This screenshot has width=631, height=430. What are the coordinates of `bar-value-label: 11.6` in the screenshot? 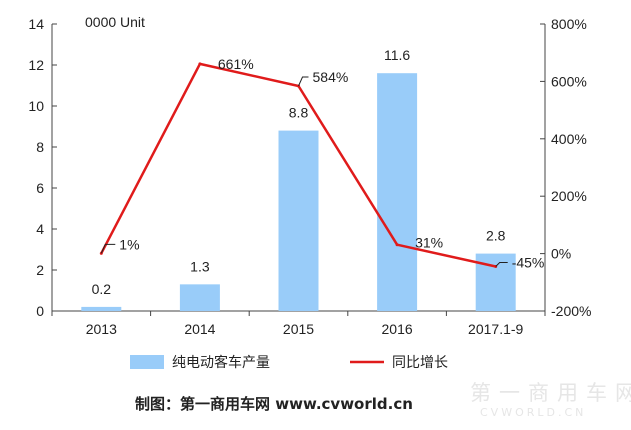 It's located at (397, 55).